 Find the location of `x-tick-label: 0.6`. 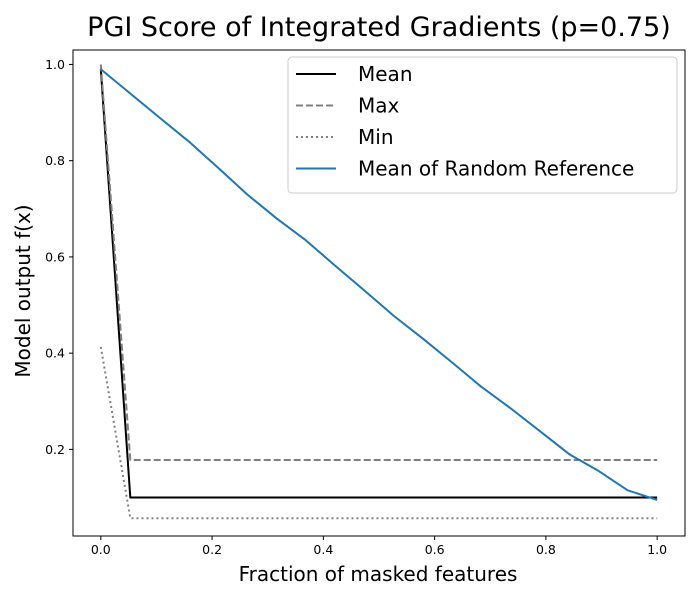

x-tick-label: 0.6 is located at coordinates (435, 549).